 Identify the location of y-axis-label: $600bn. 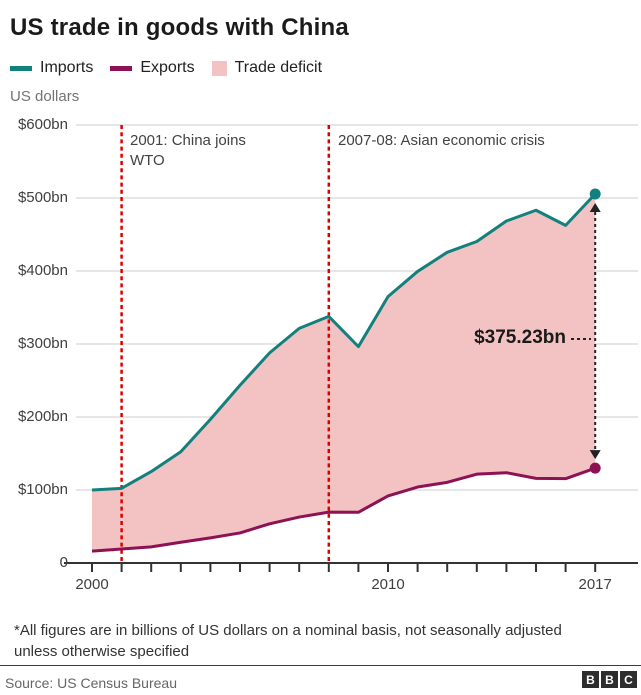
(42, 124).